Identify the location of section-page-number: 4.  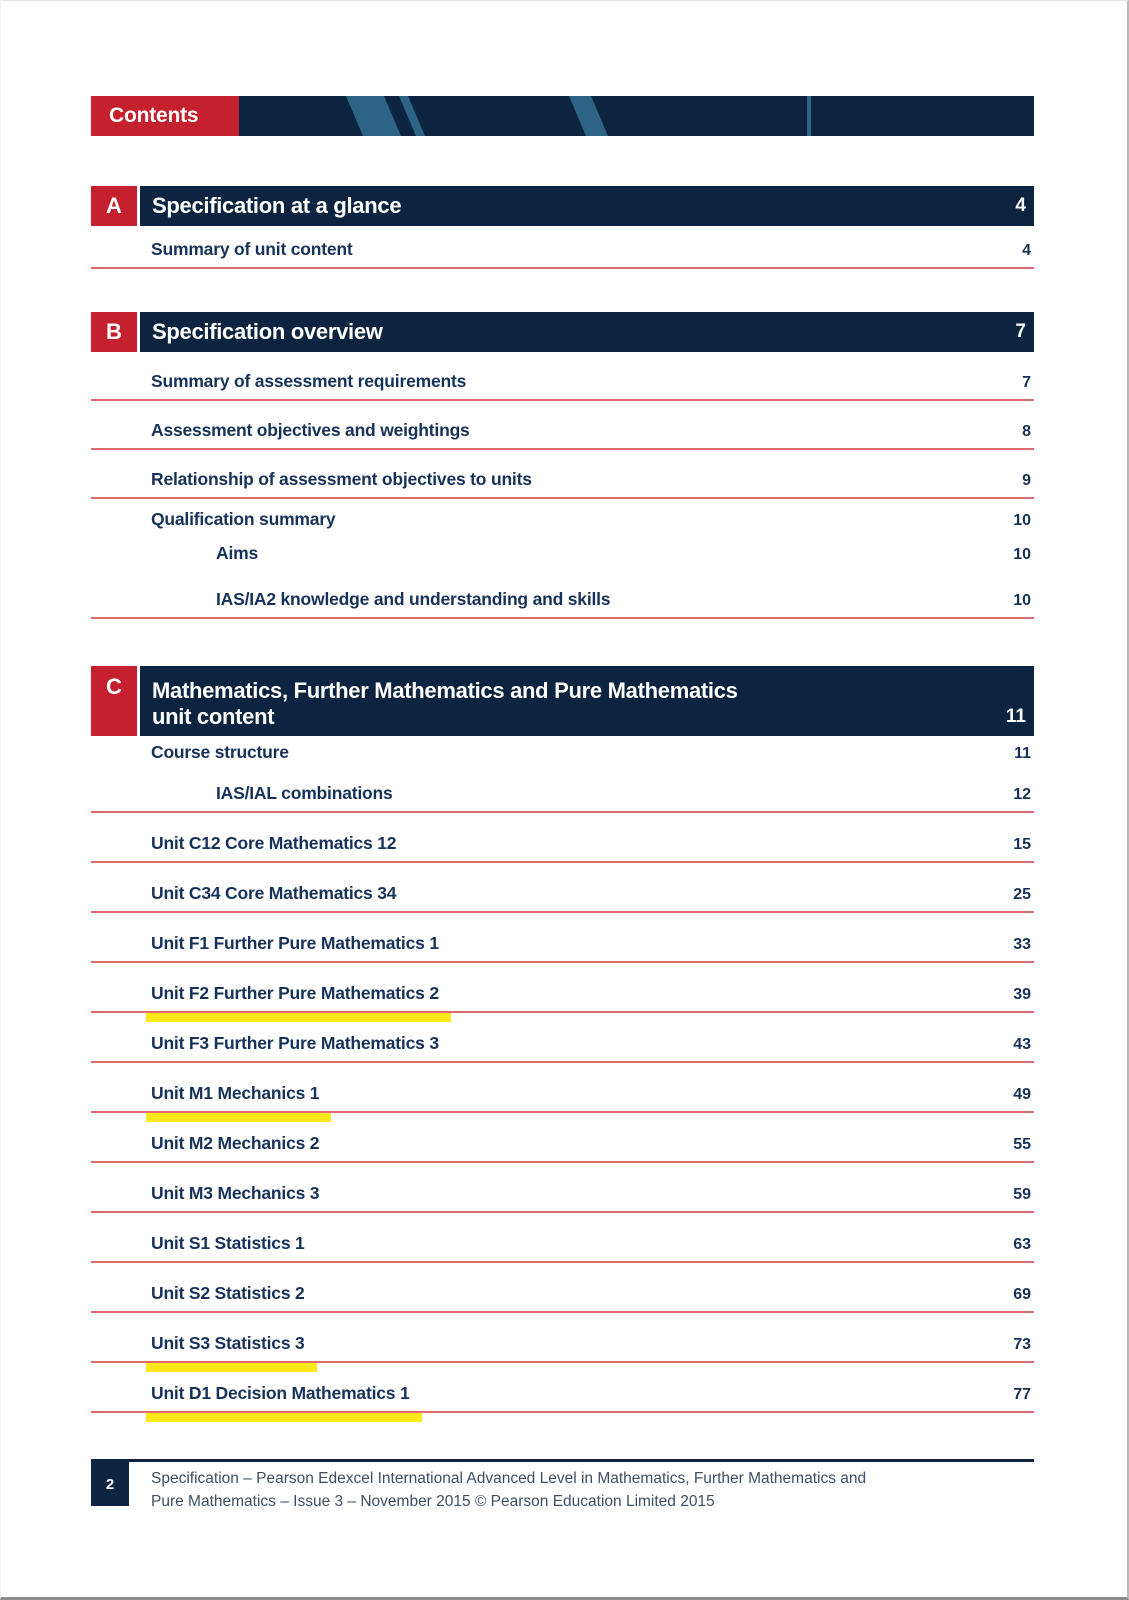
(1020, 205).